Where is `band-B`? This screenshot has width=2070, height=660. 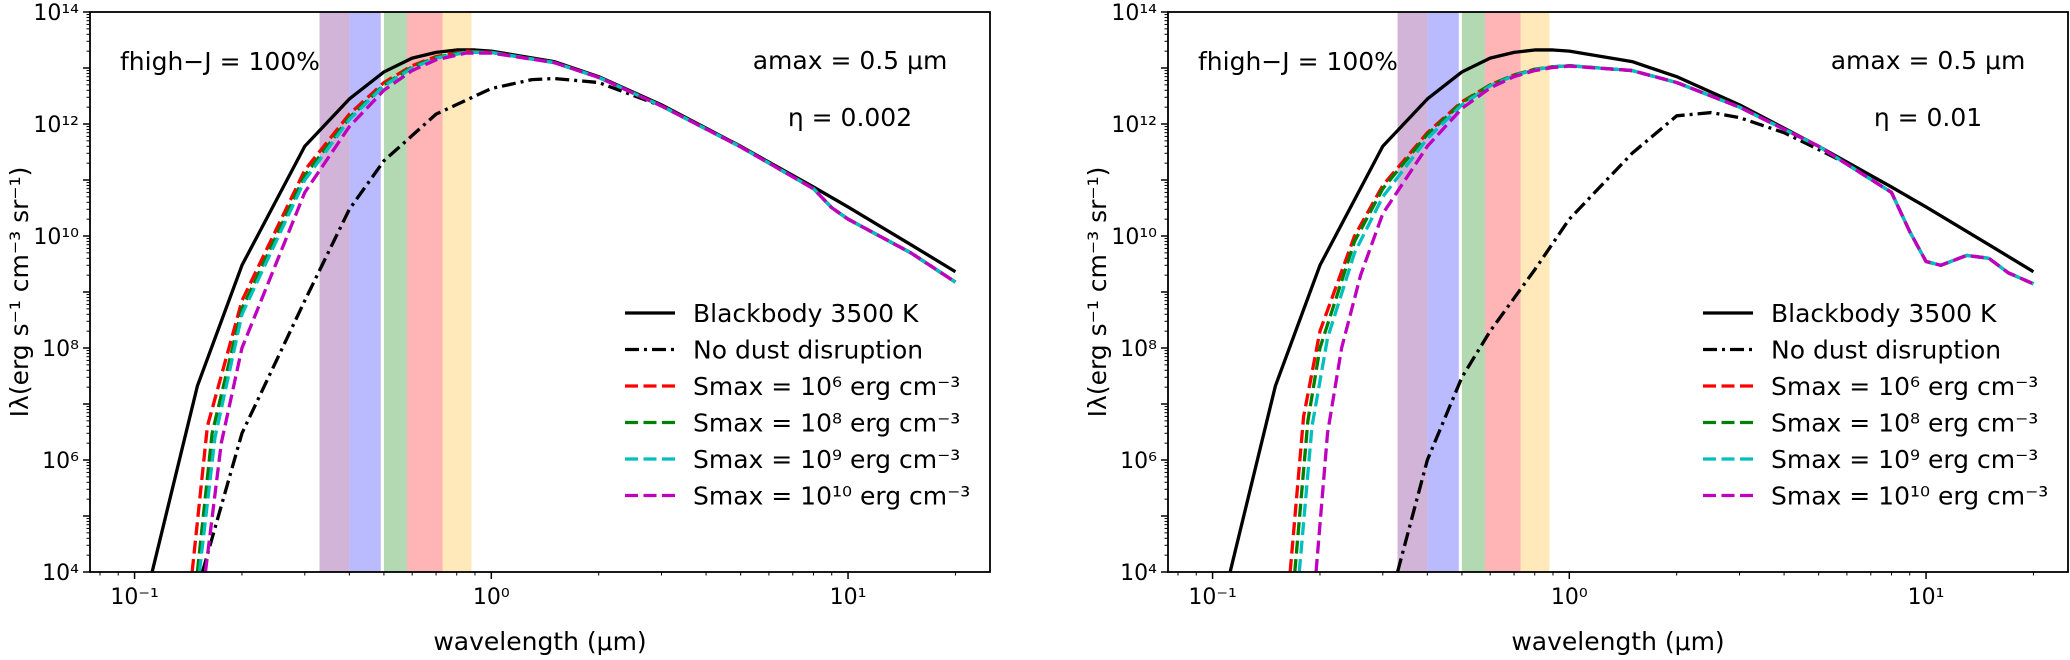
band-B is located at coordinates (1443, 292).